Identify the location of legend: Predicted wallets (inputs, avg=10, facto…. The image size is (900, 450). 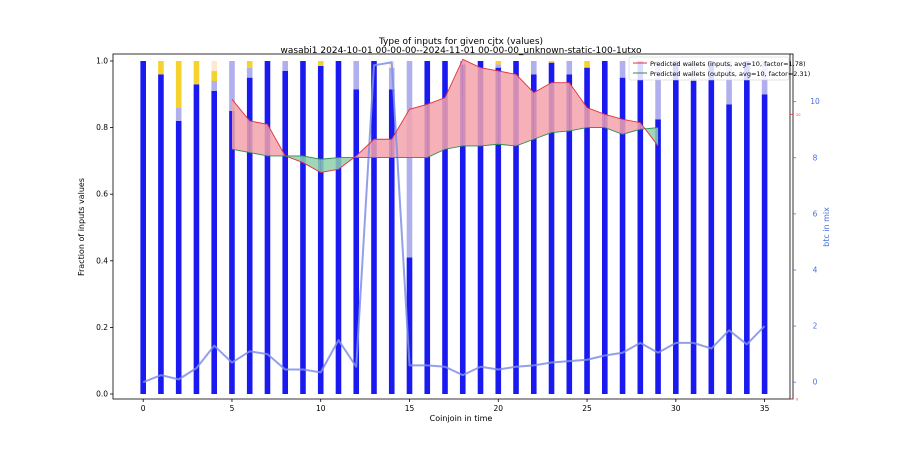
(719, 68).